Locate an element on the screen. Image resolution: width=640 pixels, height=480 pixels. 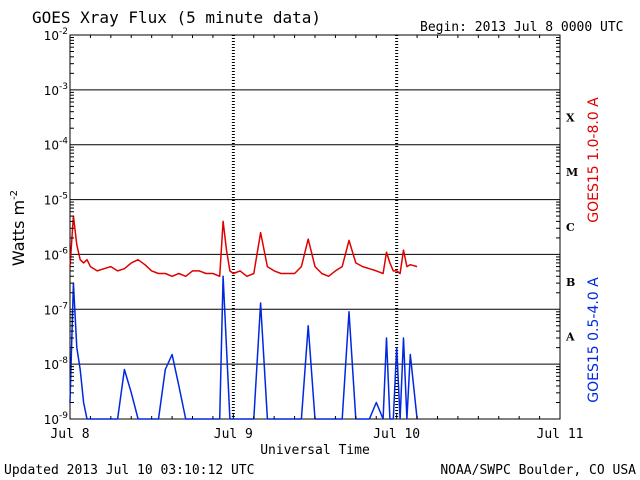
y-tick-exp: -5 is located at coordinates (63, 197).